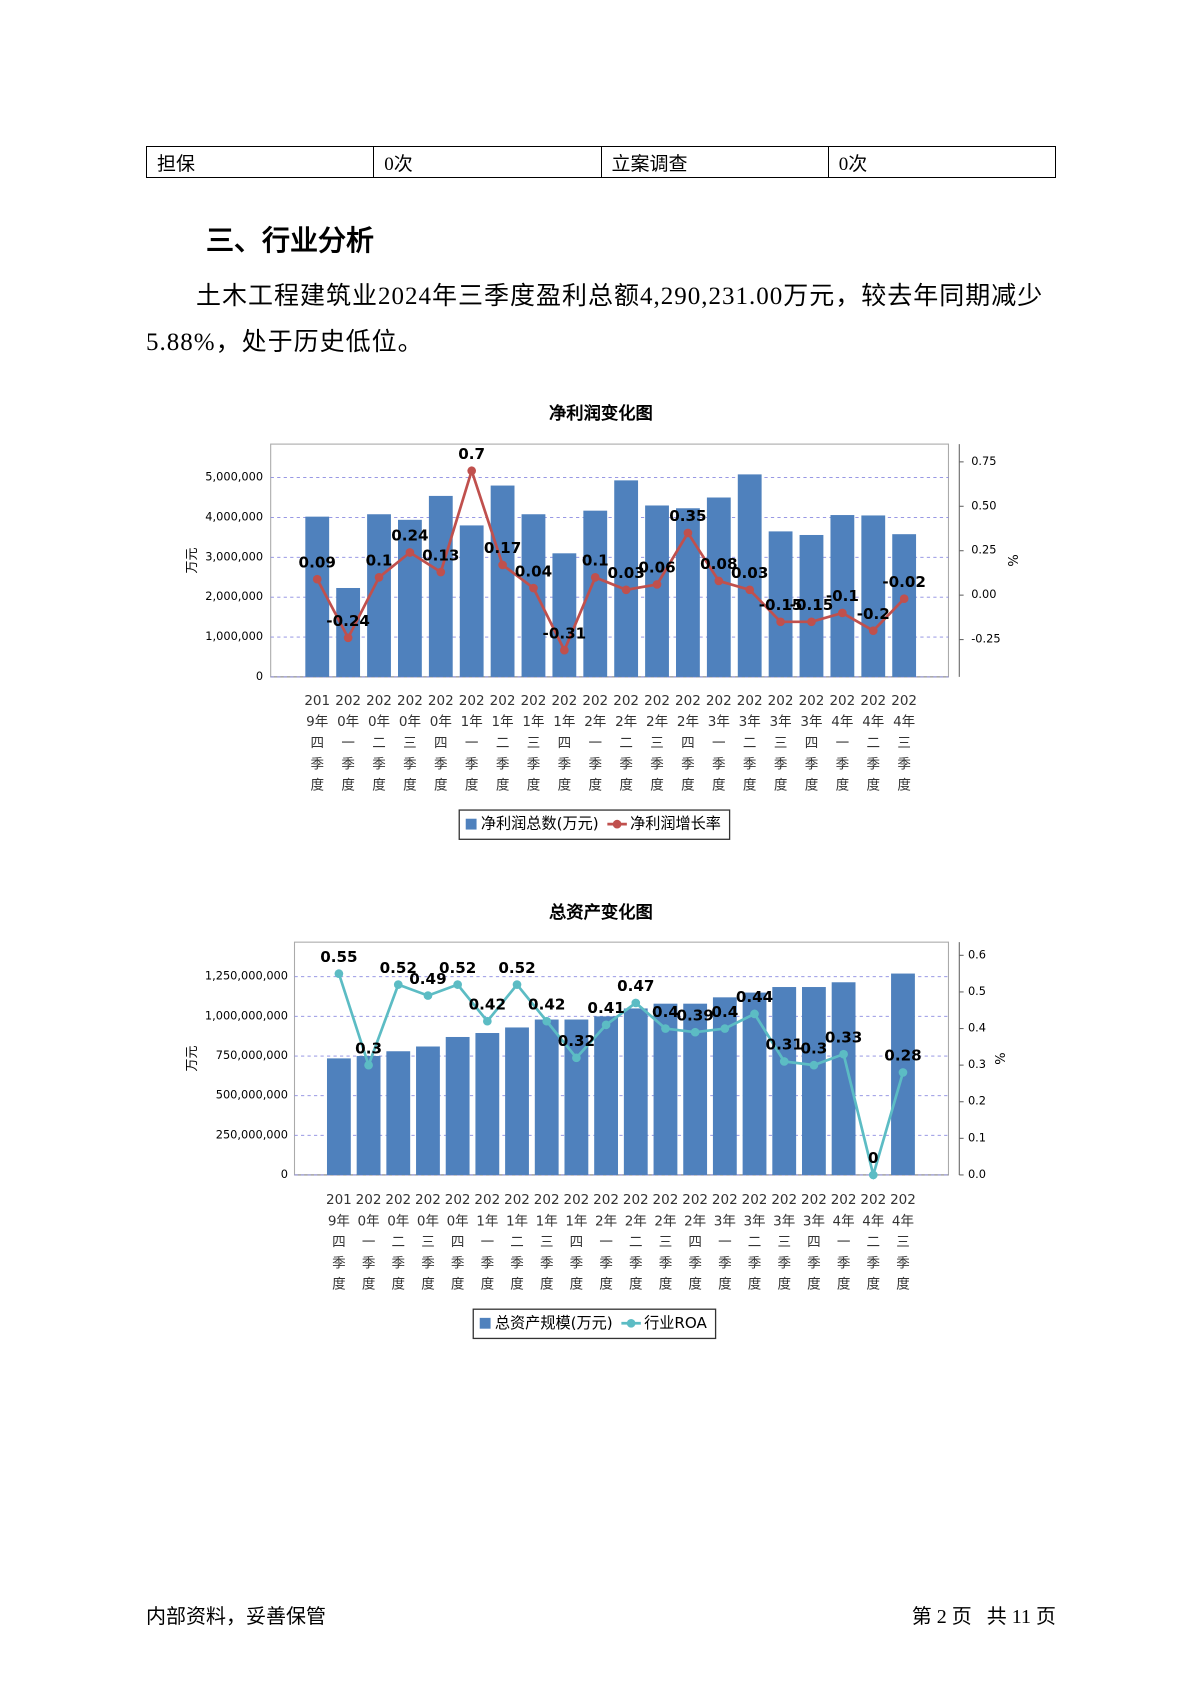 Image resolution: width=1191 pixels, height=1684 pixels. Describe the element at coordinates (379, 561) in the screenshot. I see `data-label: 0.1` at that location.